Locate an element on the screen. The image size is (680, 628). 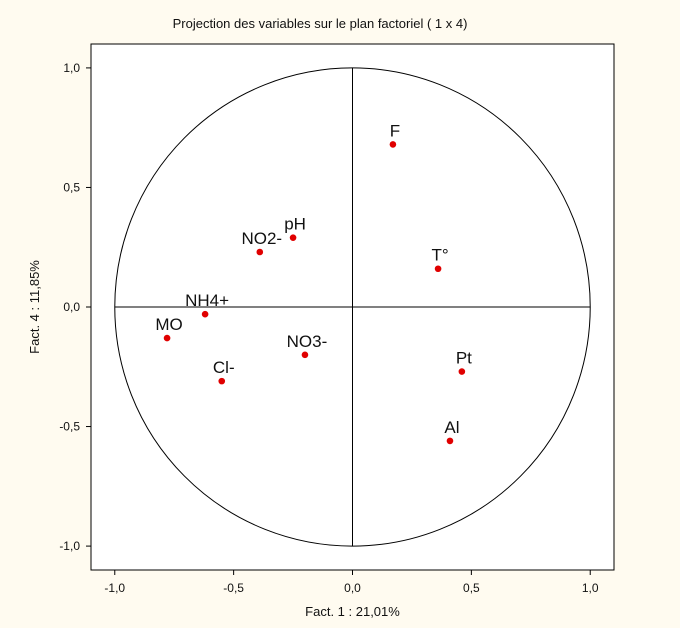
data-point-label: pH is located at coordinates (295, 224).